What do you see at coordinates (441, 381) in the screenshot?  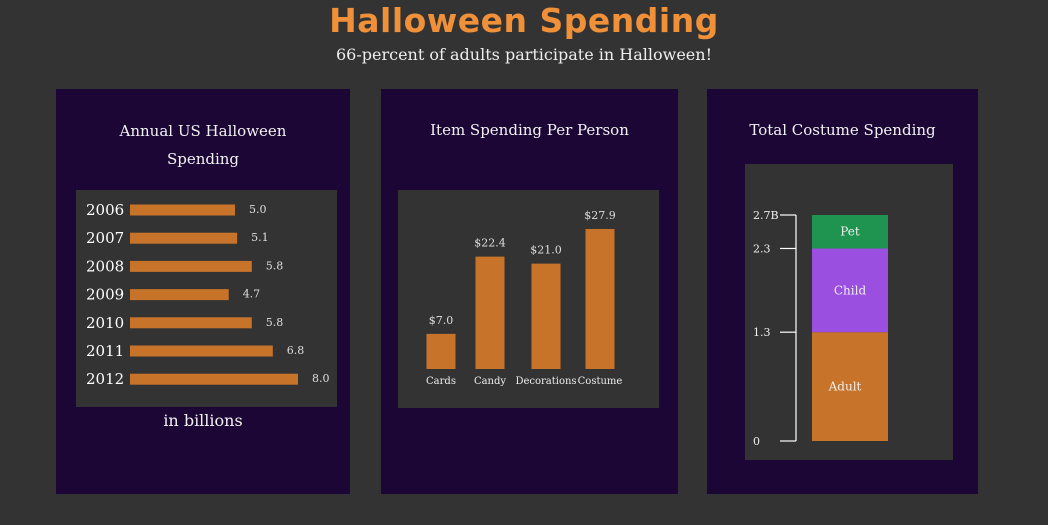 I see `item-category-label: Cards` at bounding box center [441, 381].